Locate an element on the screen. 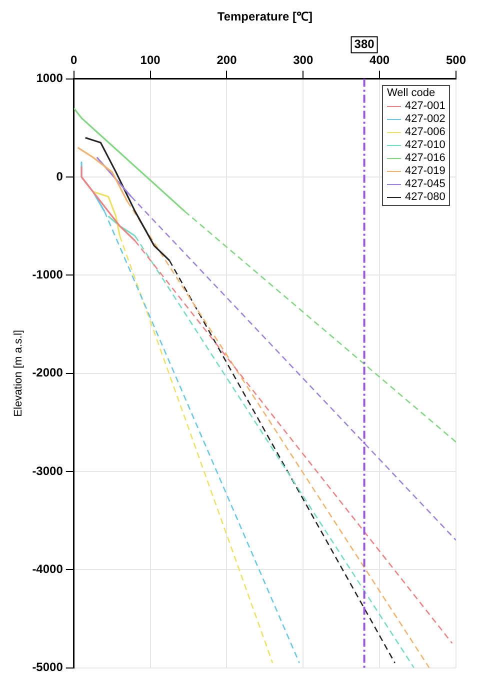 The image size is (477, 688). legend-label: 427-019 is located at coordinates (425, 171).